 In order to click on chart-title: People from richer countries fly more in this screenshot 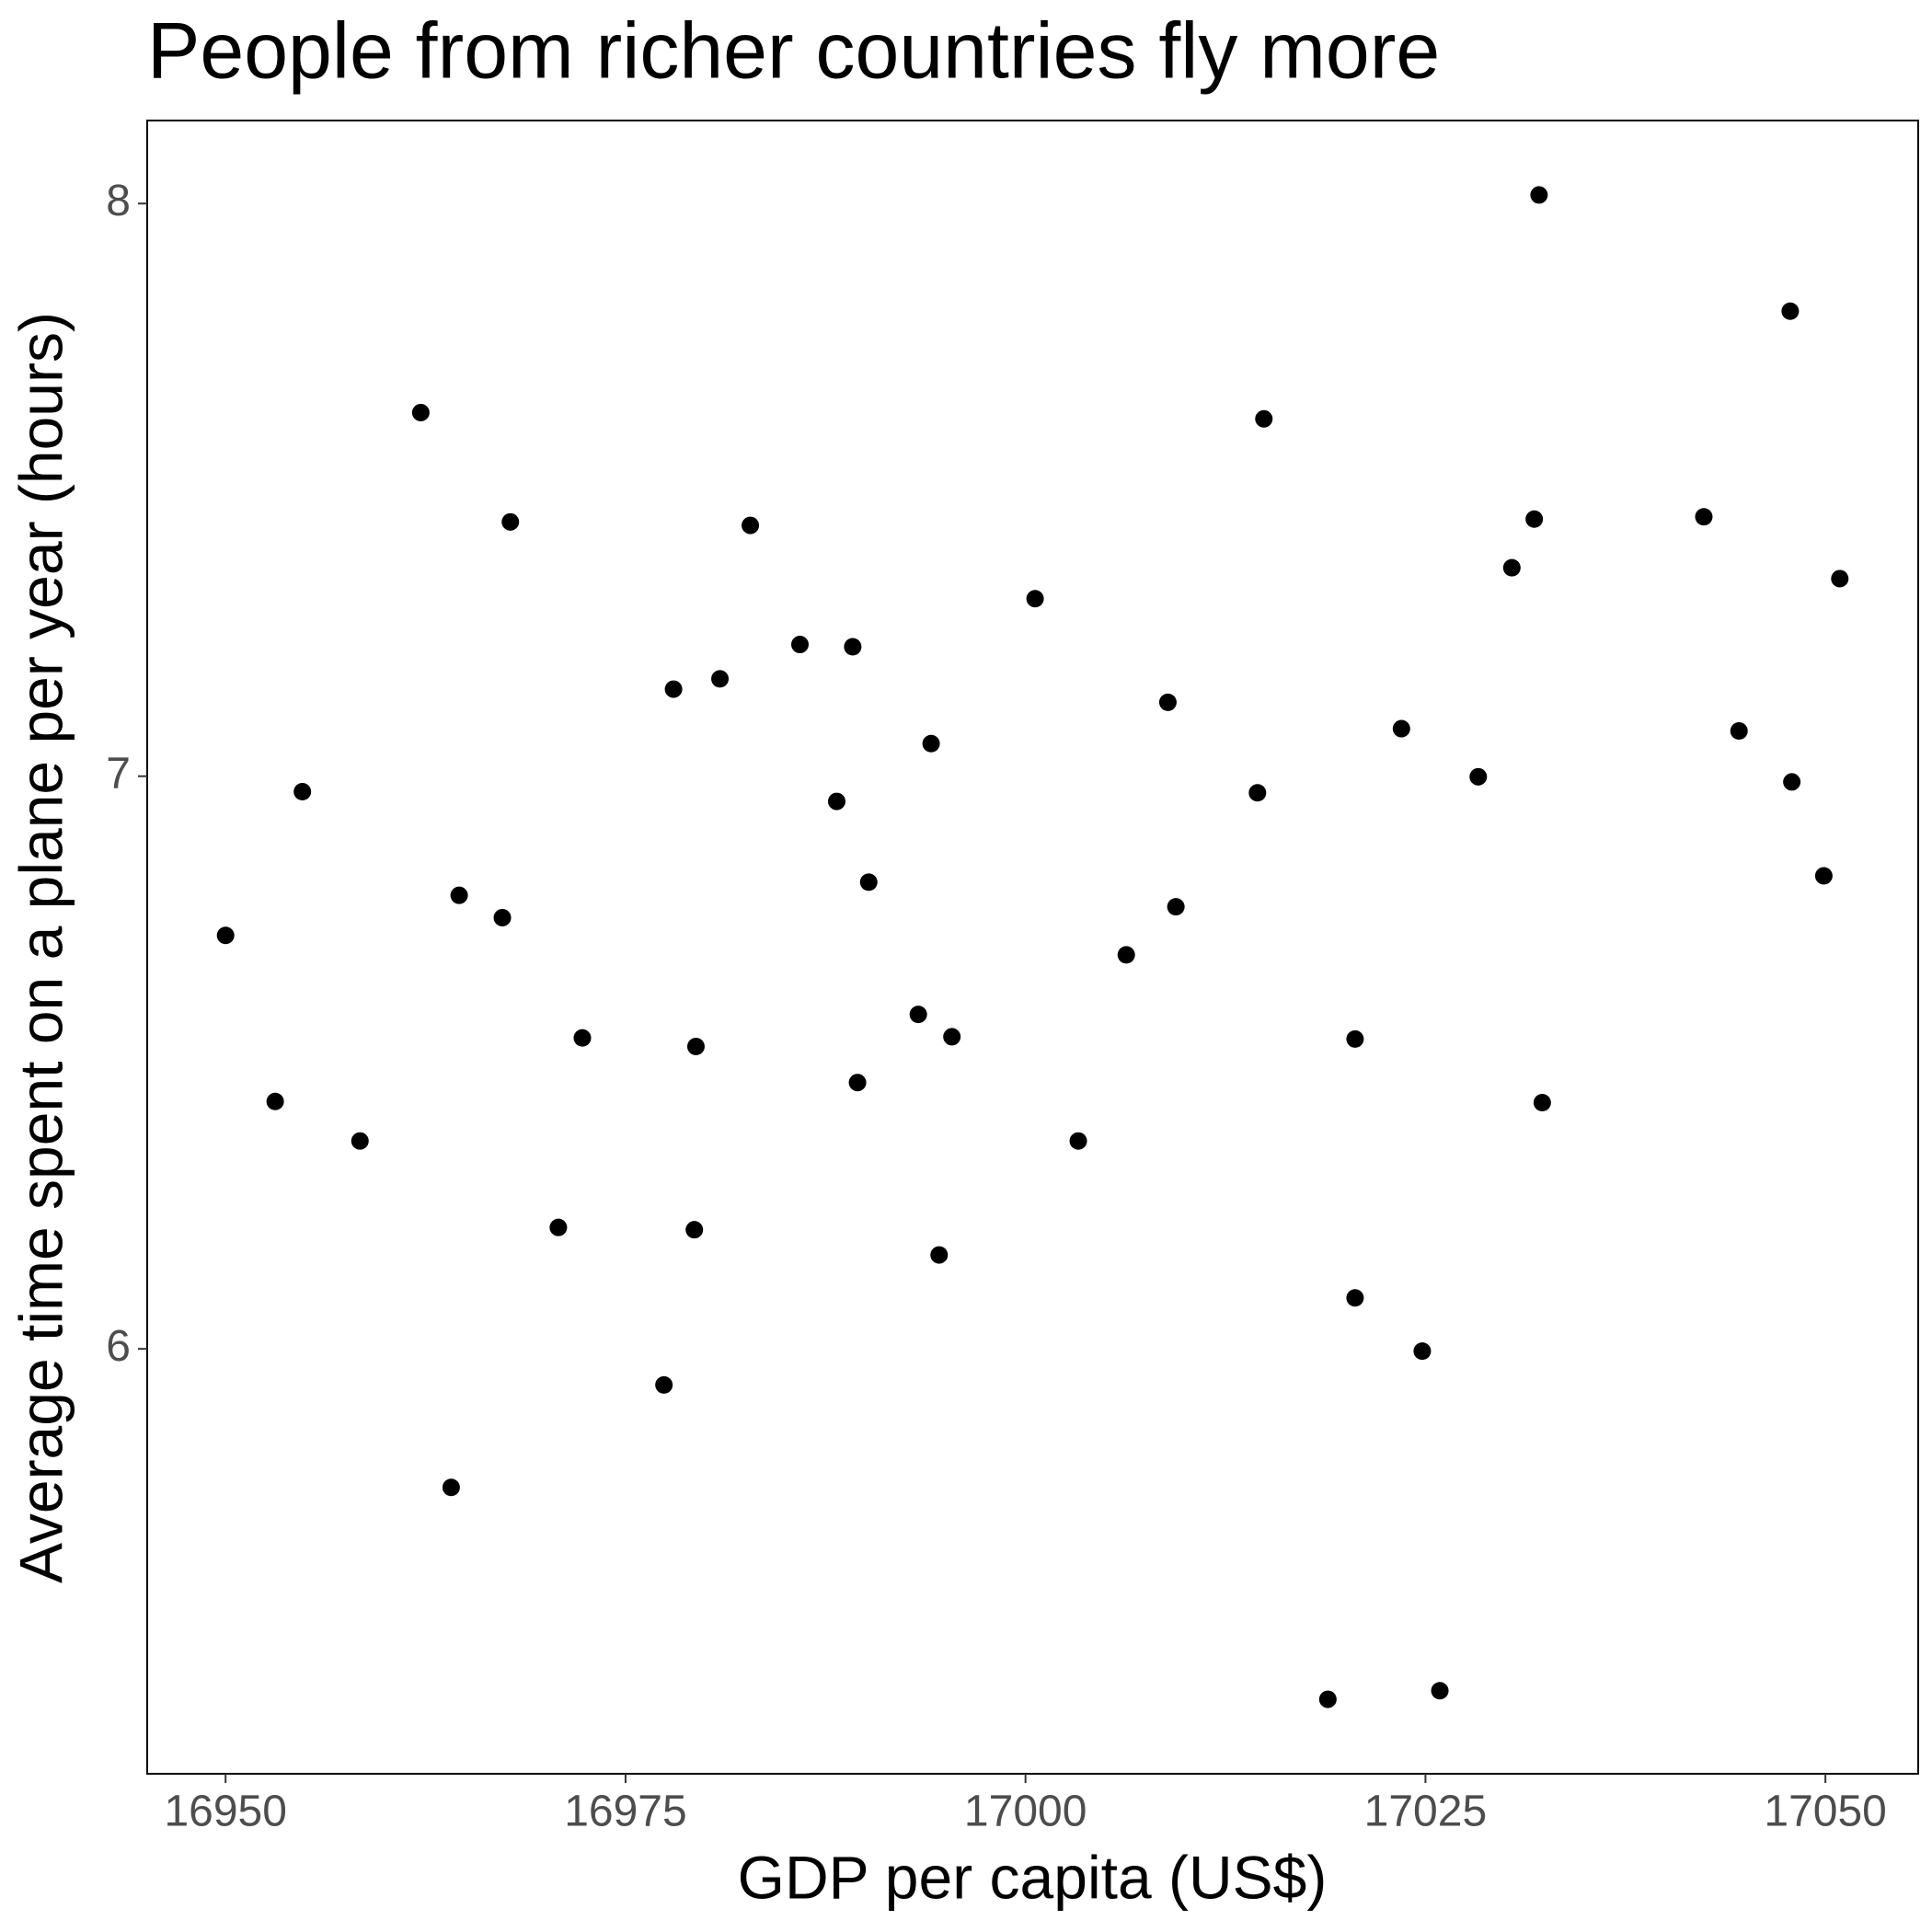, I will do `click(793, 51)`.